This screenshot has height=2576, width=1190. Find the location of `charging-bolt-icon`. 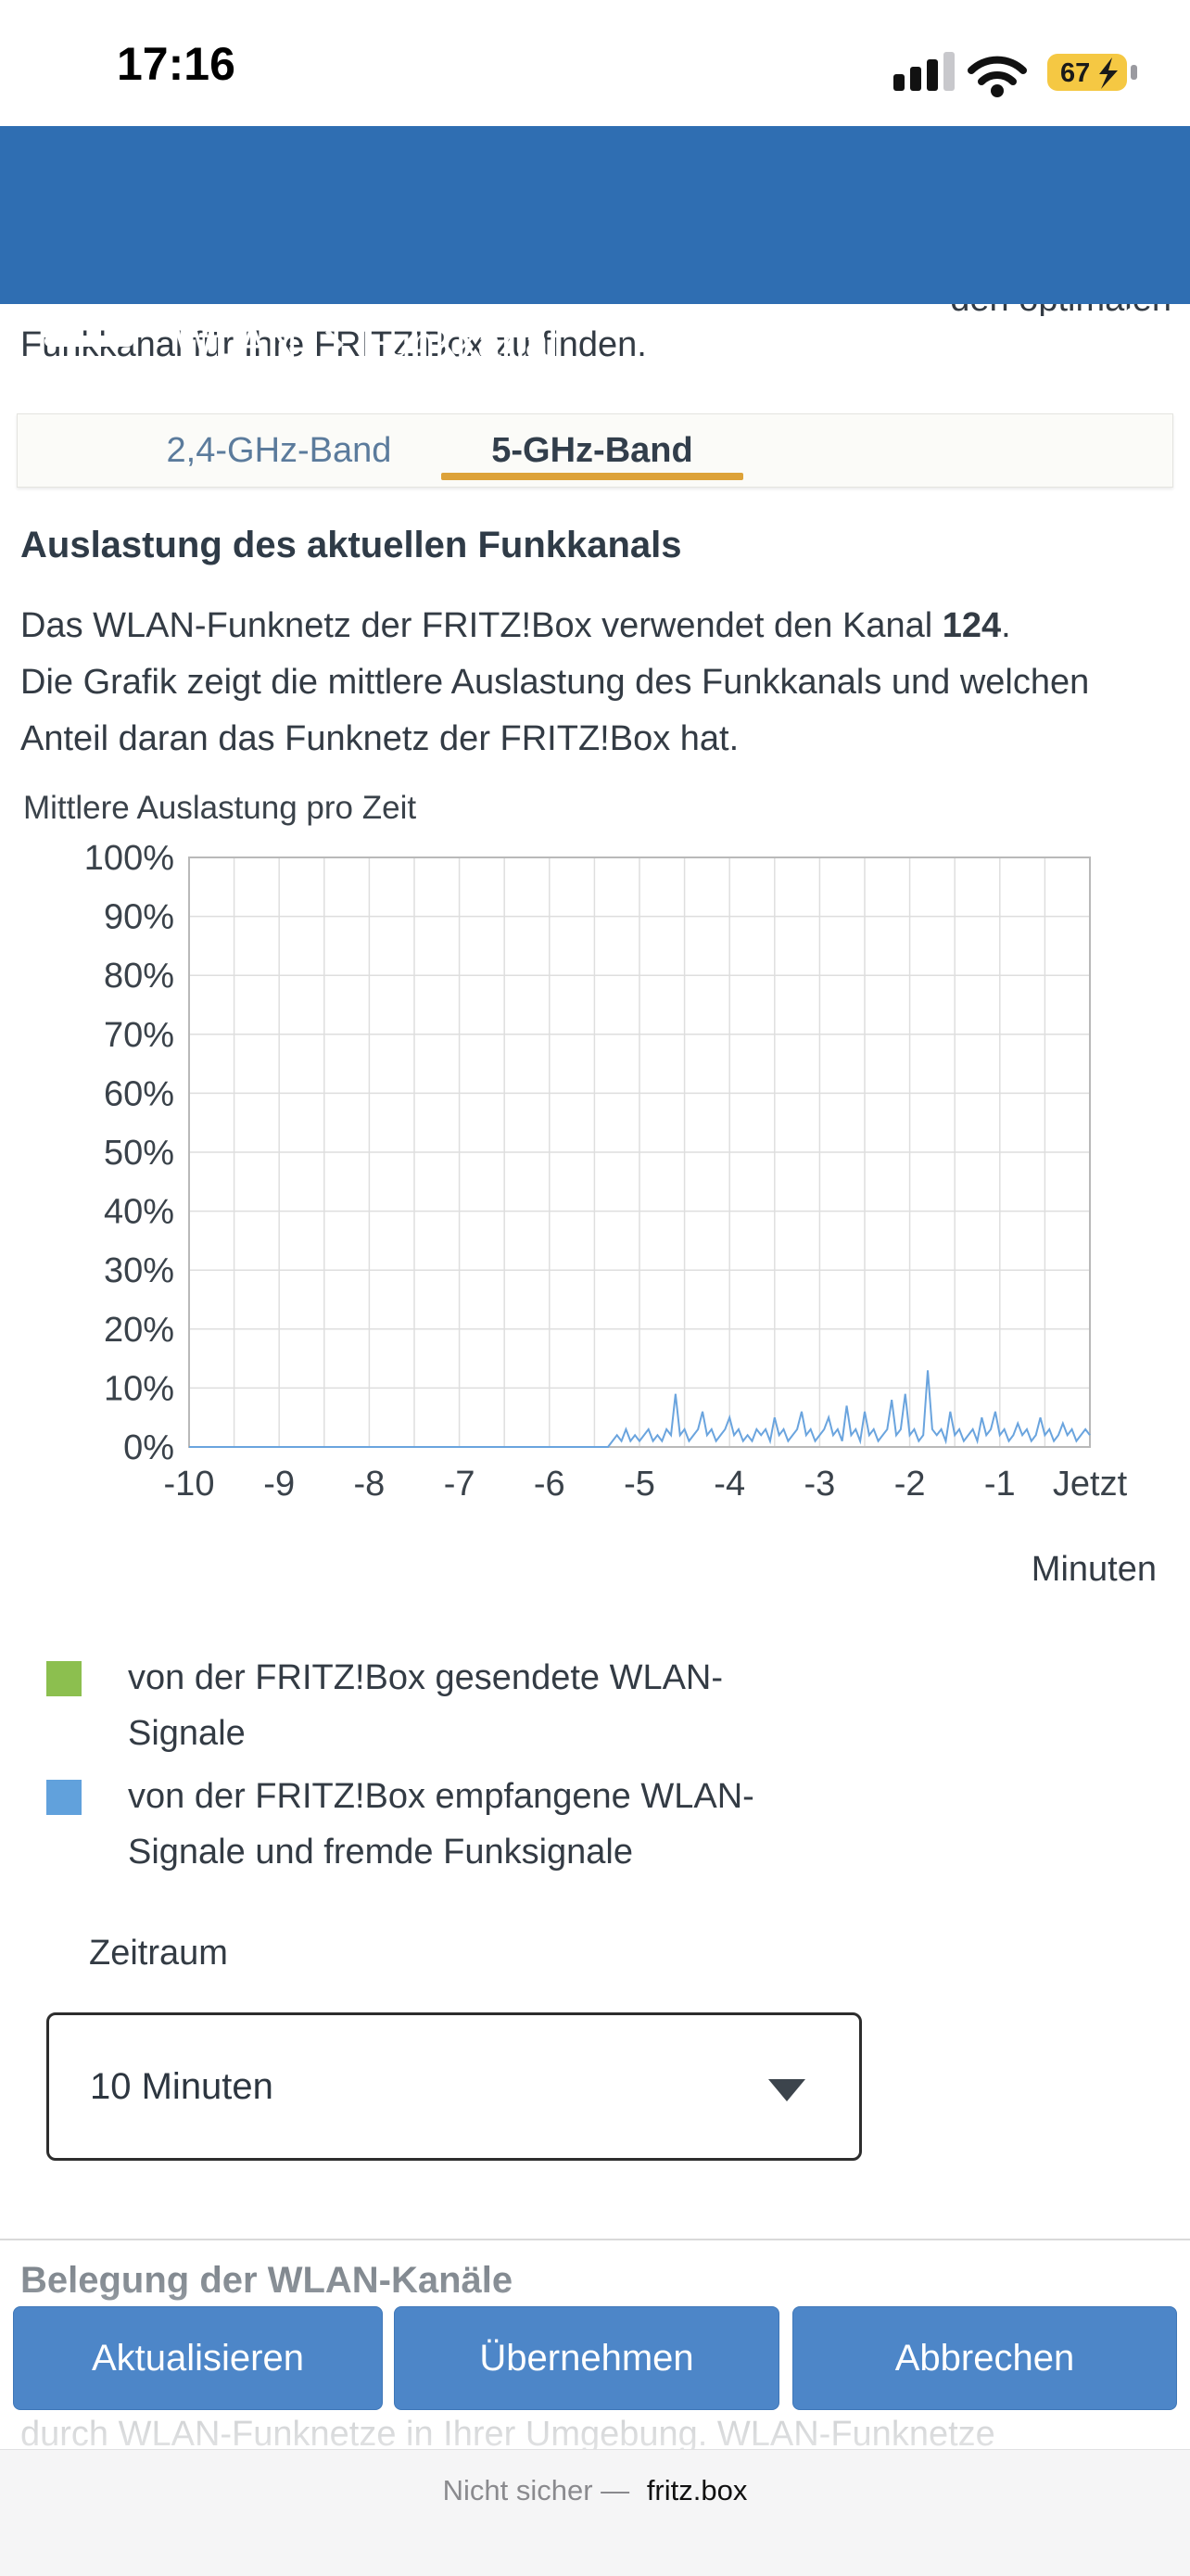

charging-bolt-icon is located at coordinates (1108, 73).